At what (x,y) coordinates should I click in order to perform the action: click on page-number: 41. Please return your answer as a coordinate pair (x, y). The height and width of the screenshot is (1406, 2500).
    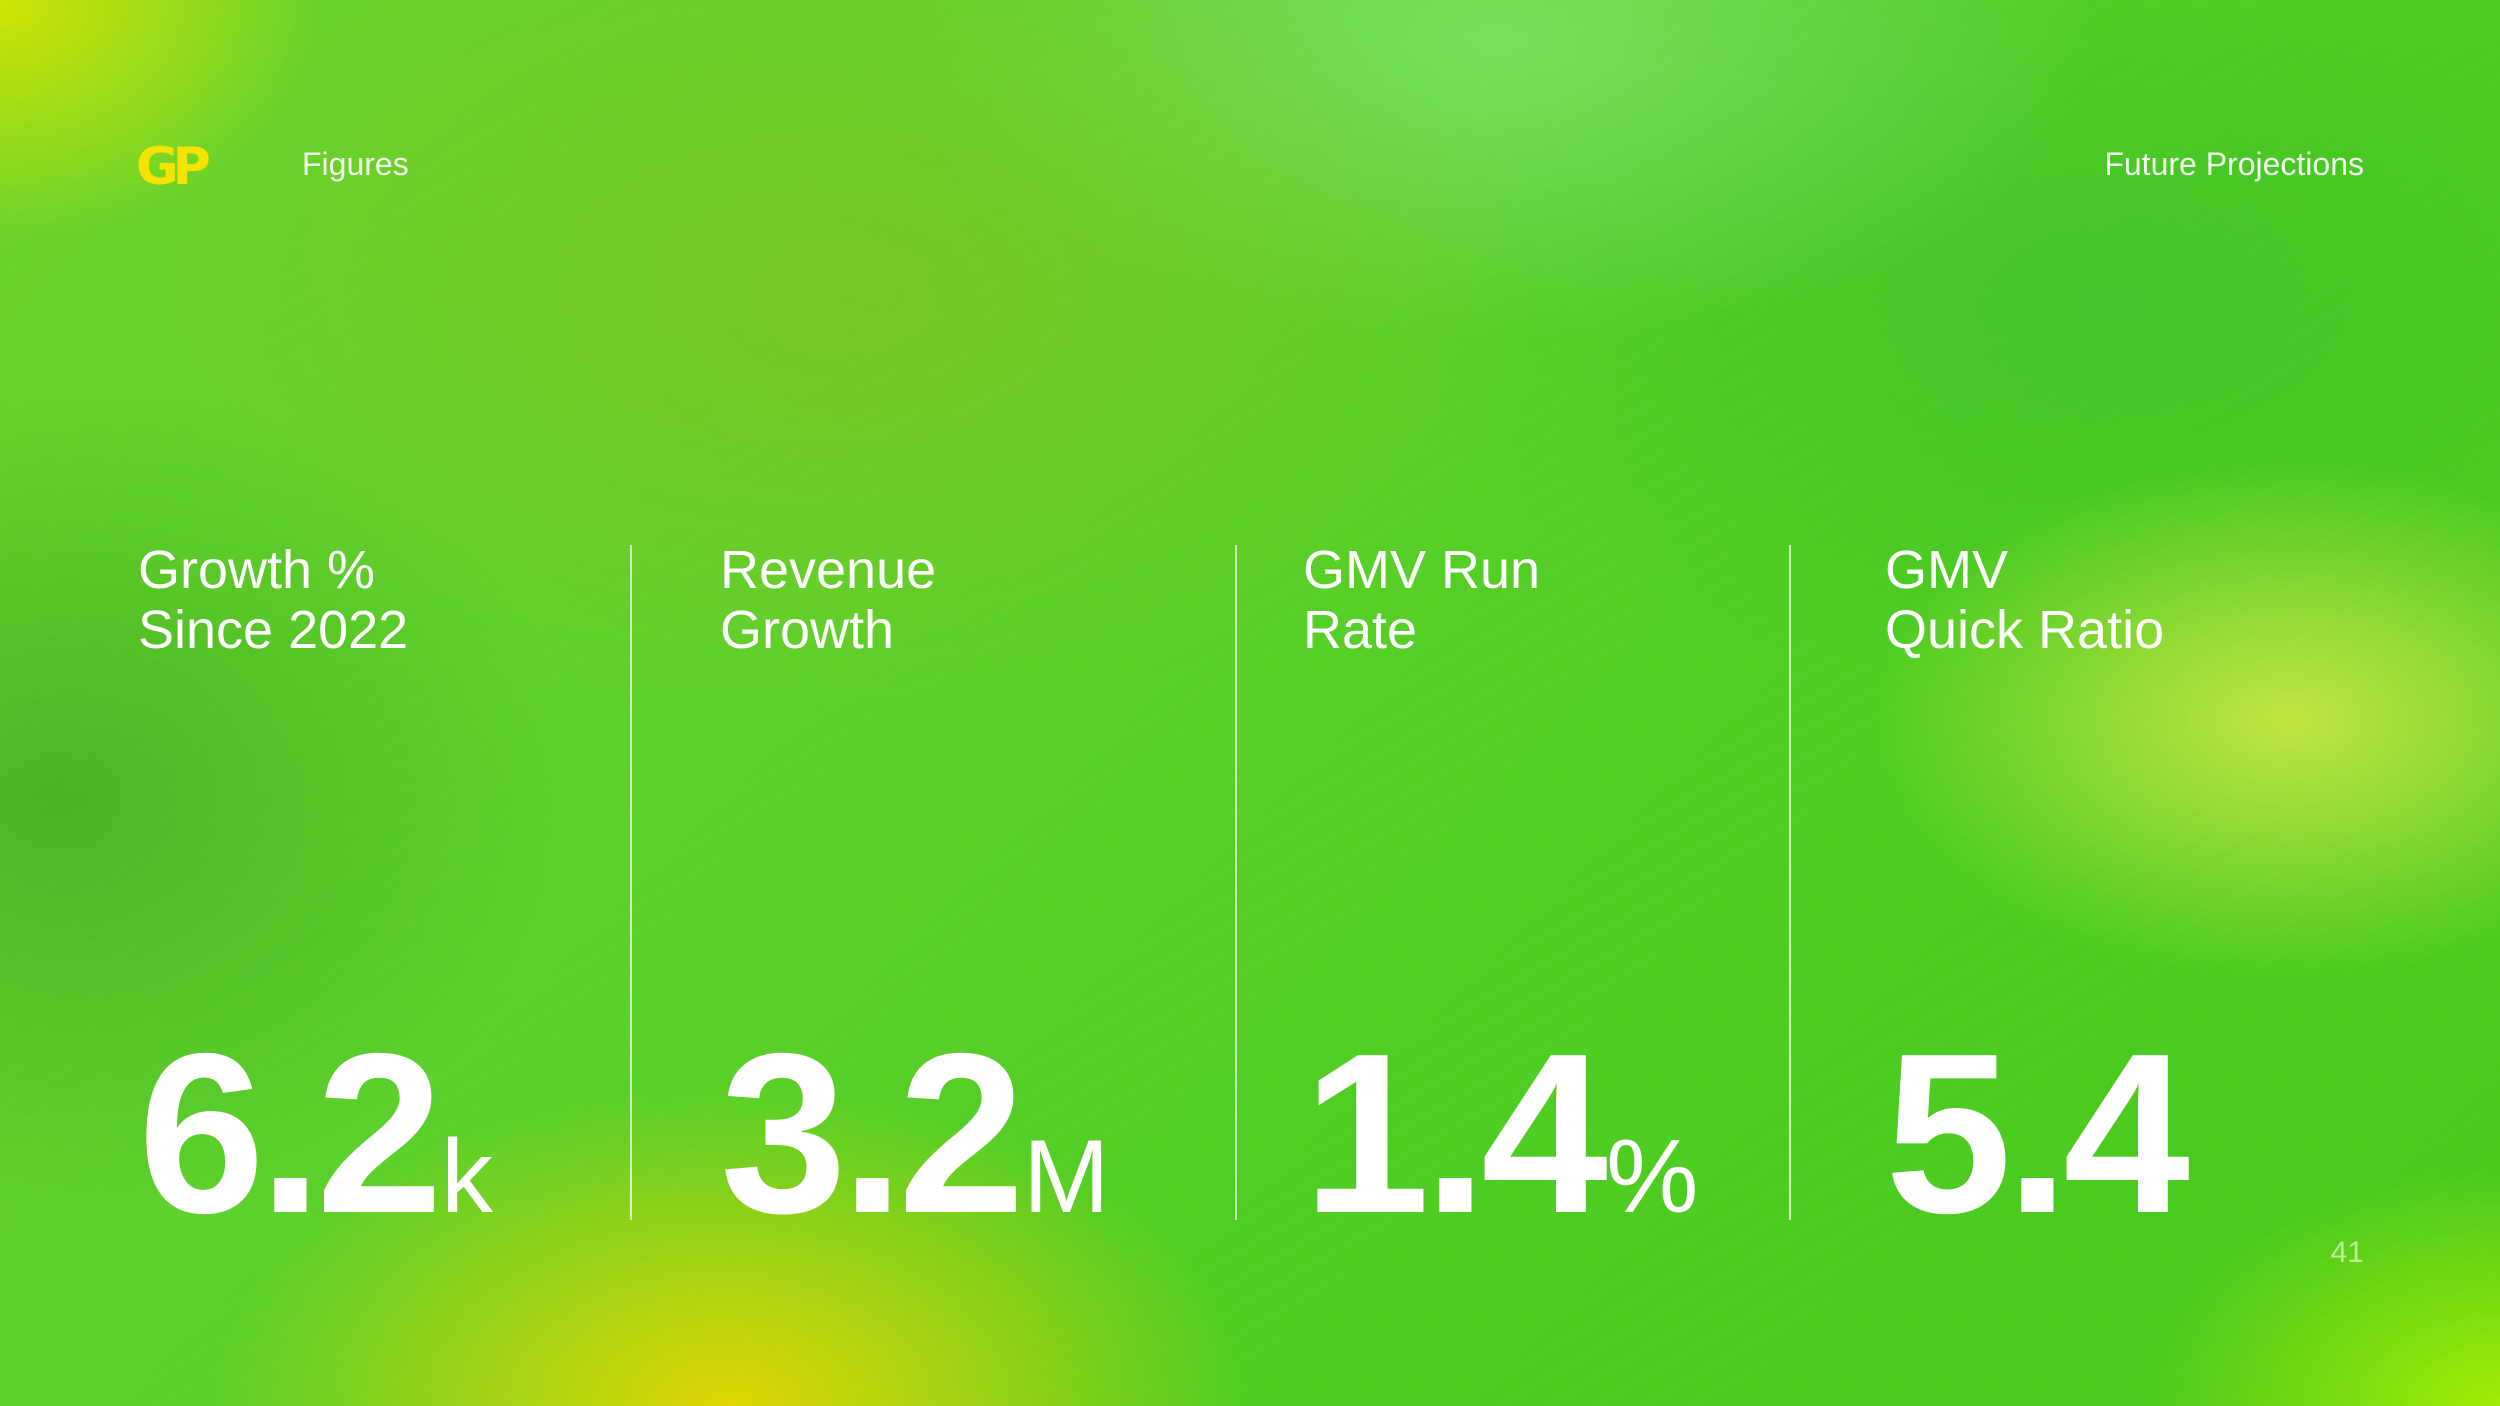
    Looking at the image, I should click on (2347, 1252).